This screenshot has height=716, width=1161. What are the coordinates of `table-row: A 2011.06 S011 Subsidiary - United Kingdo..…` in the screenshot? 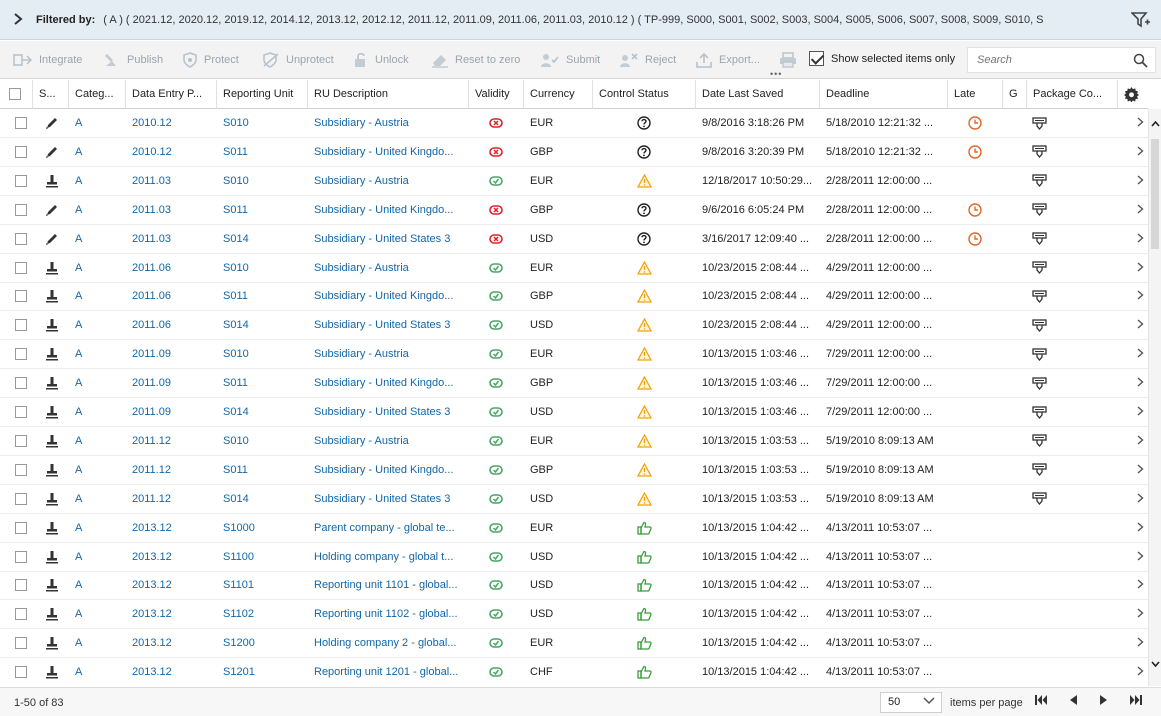 It's located at (574, 297).